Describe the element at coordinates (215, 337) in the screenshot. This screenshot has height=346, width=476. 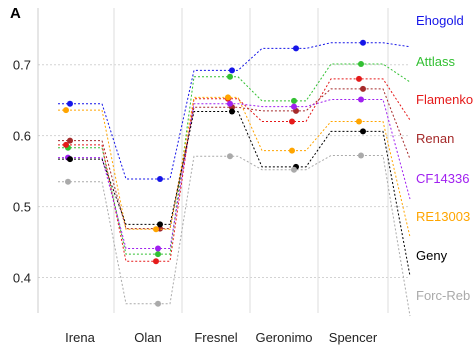
I see `x-tick-label: Fresnel` at that location.